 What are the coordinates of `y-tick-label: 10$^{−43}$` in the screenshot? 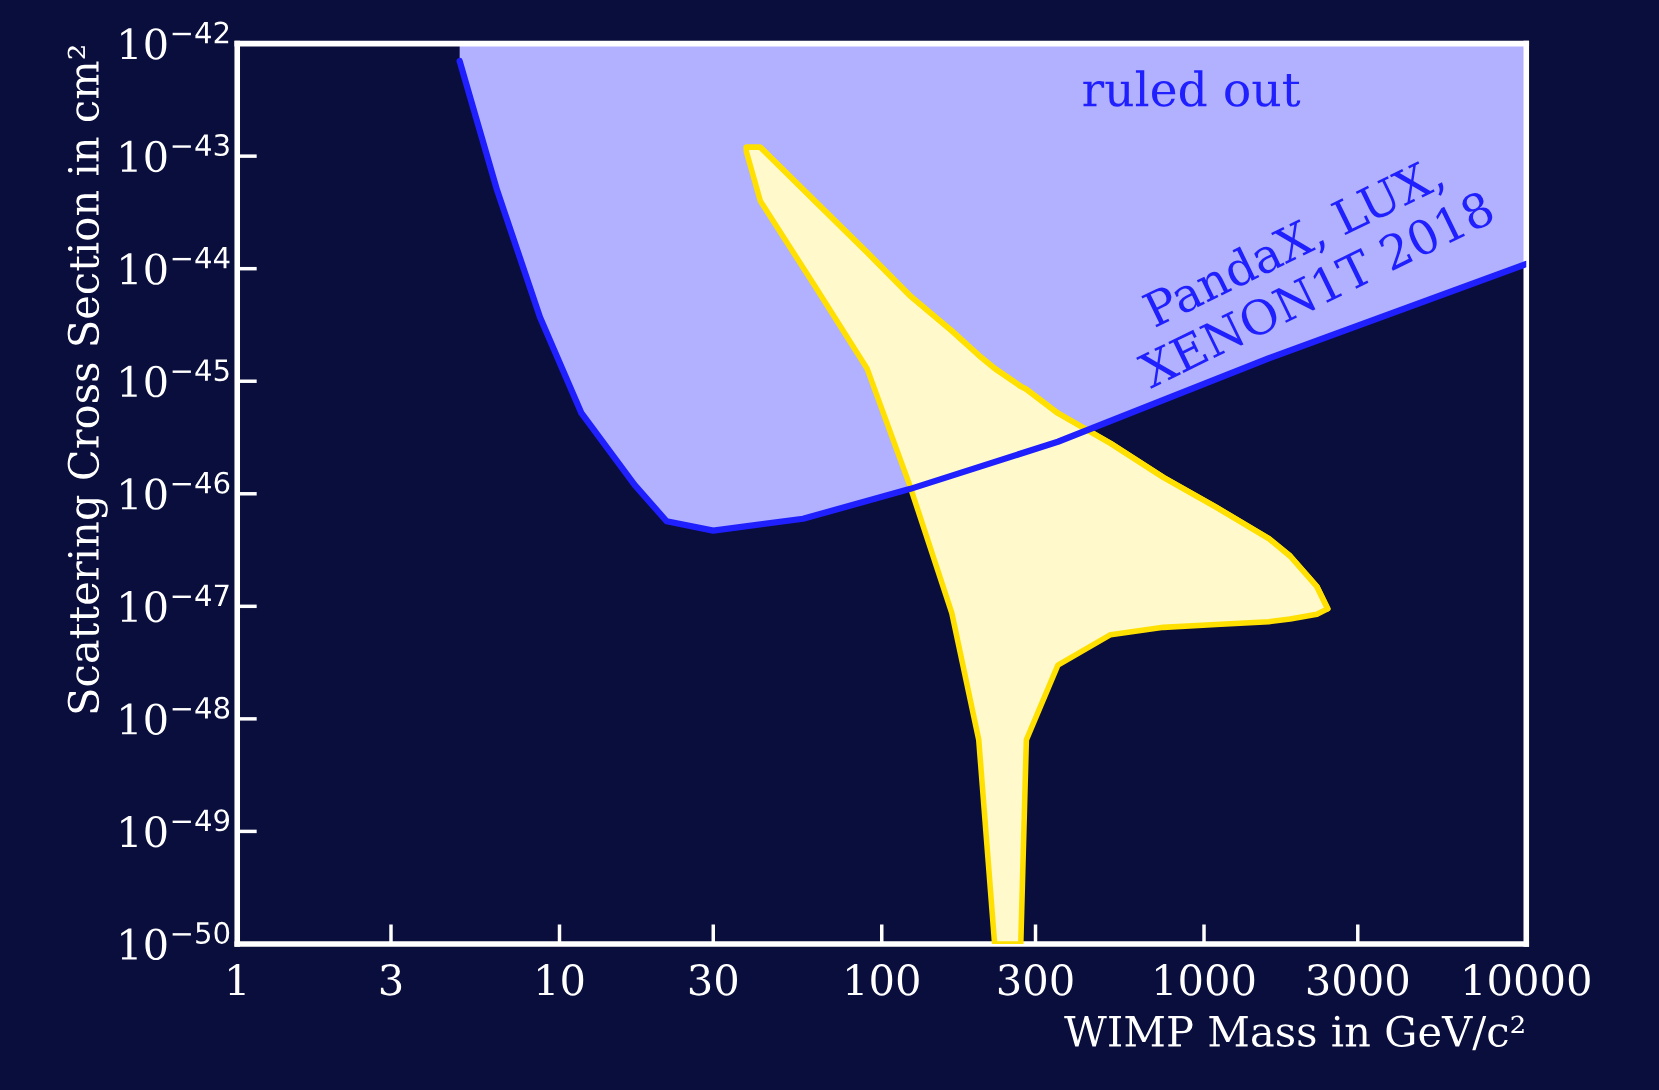 It's located at (175, 153).